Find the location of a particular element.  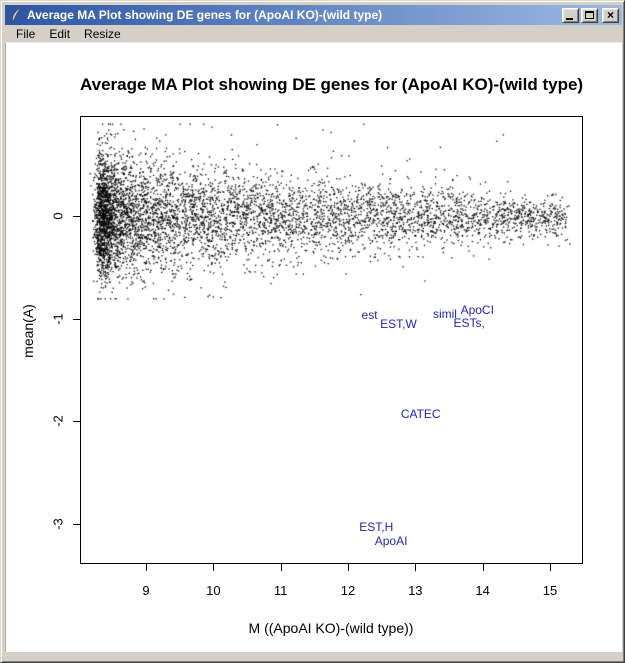

minimize-button is located at coordinates (570, 15).